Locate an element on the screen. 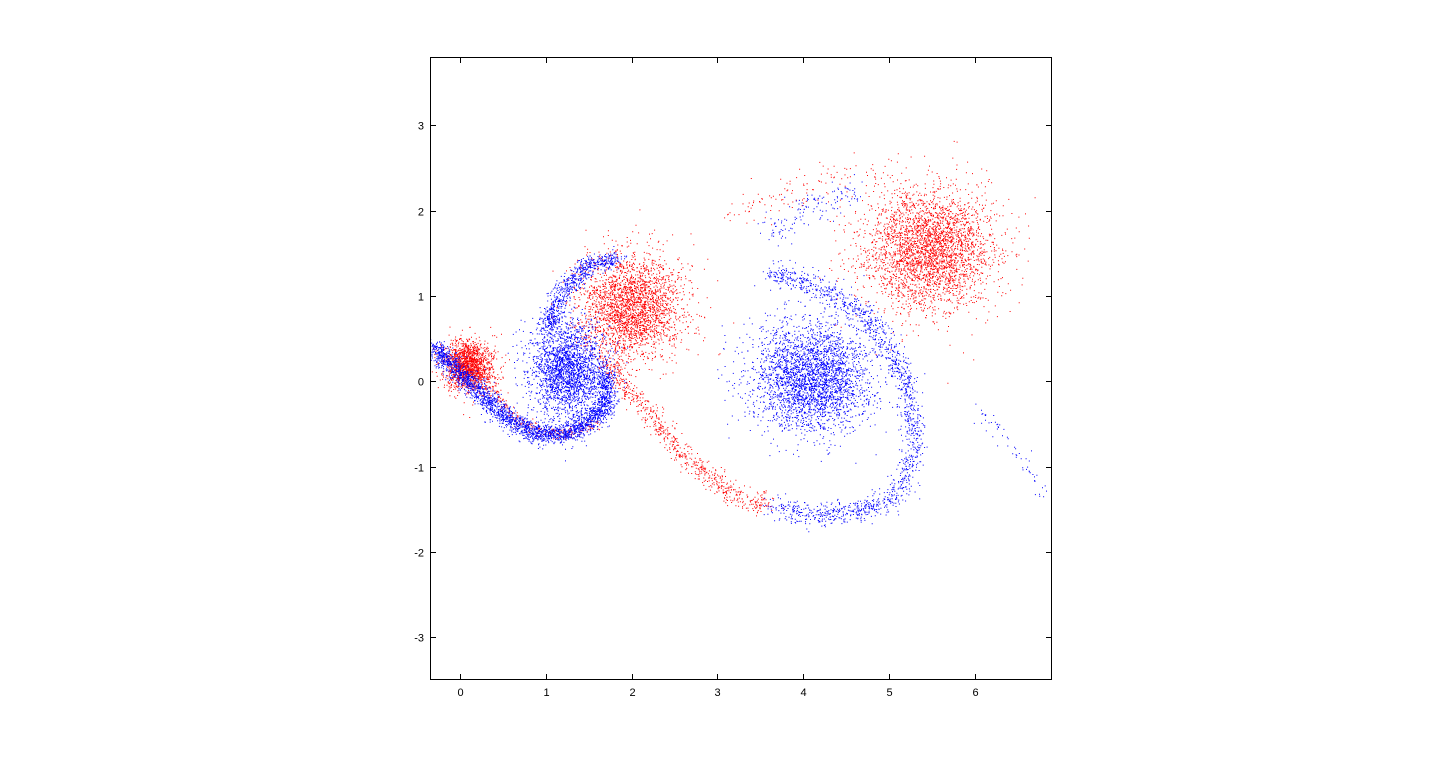 The height and width of the screenshot is (764, 1432). y-tick-label: 1 is located at coordinates (421, 298).